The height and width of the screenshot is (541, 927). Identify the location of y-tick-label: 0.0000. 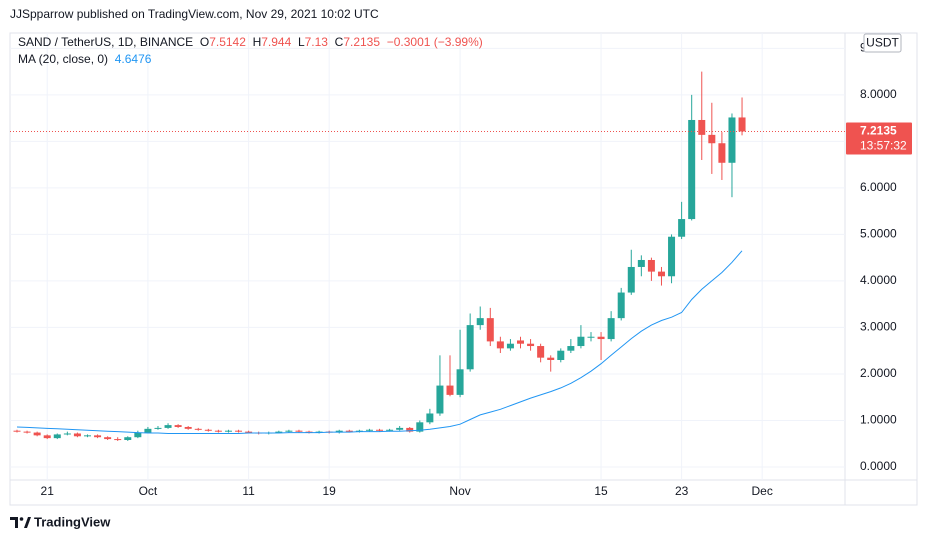
(878, 466).